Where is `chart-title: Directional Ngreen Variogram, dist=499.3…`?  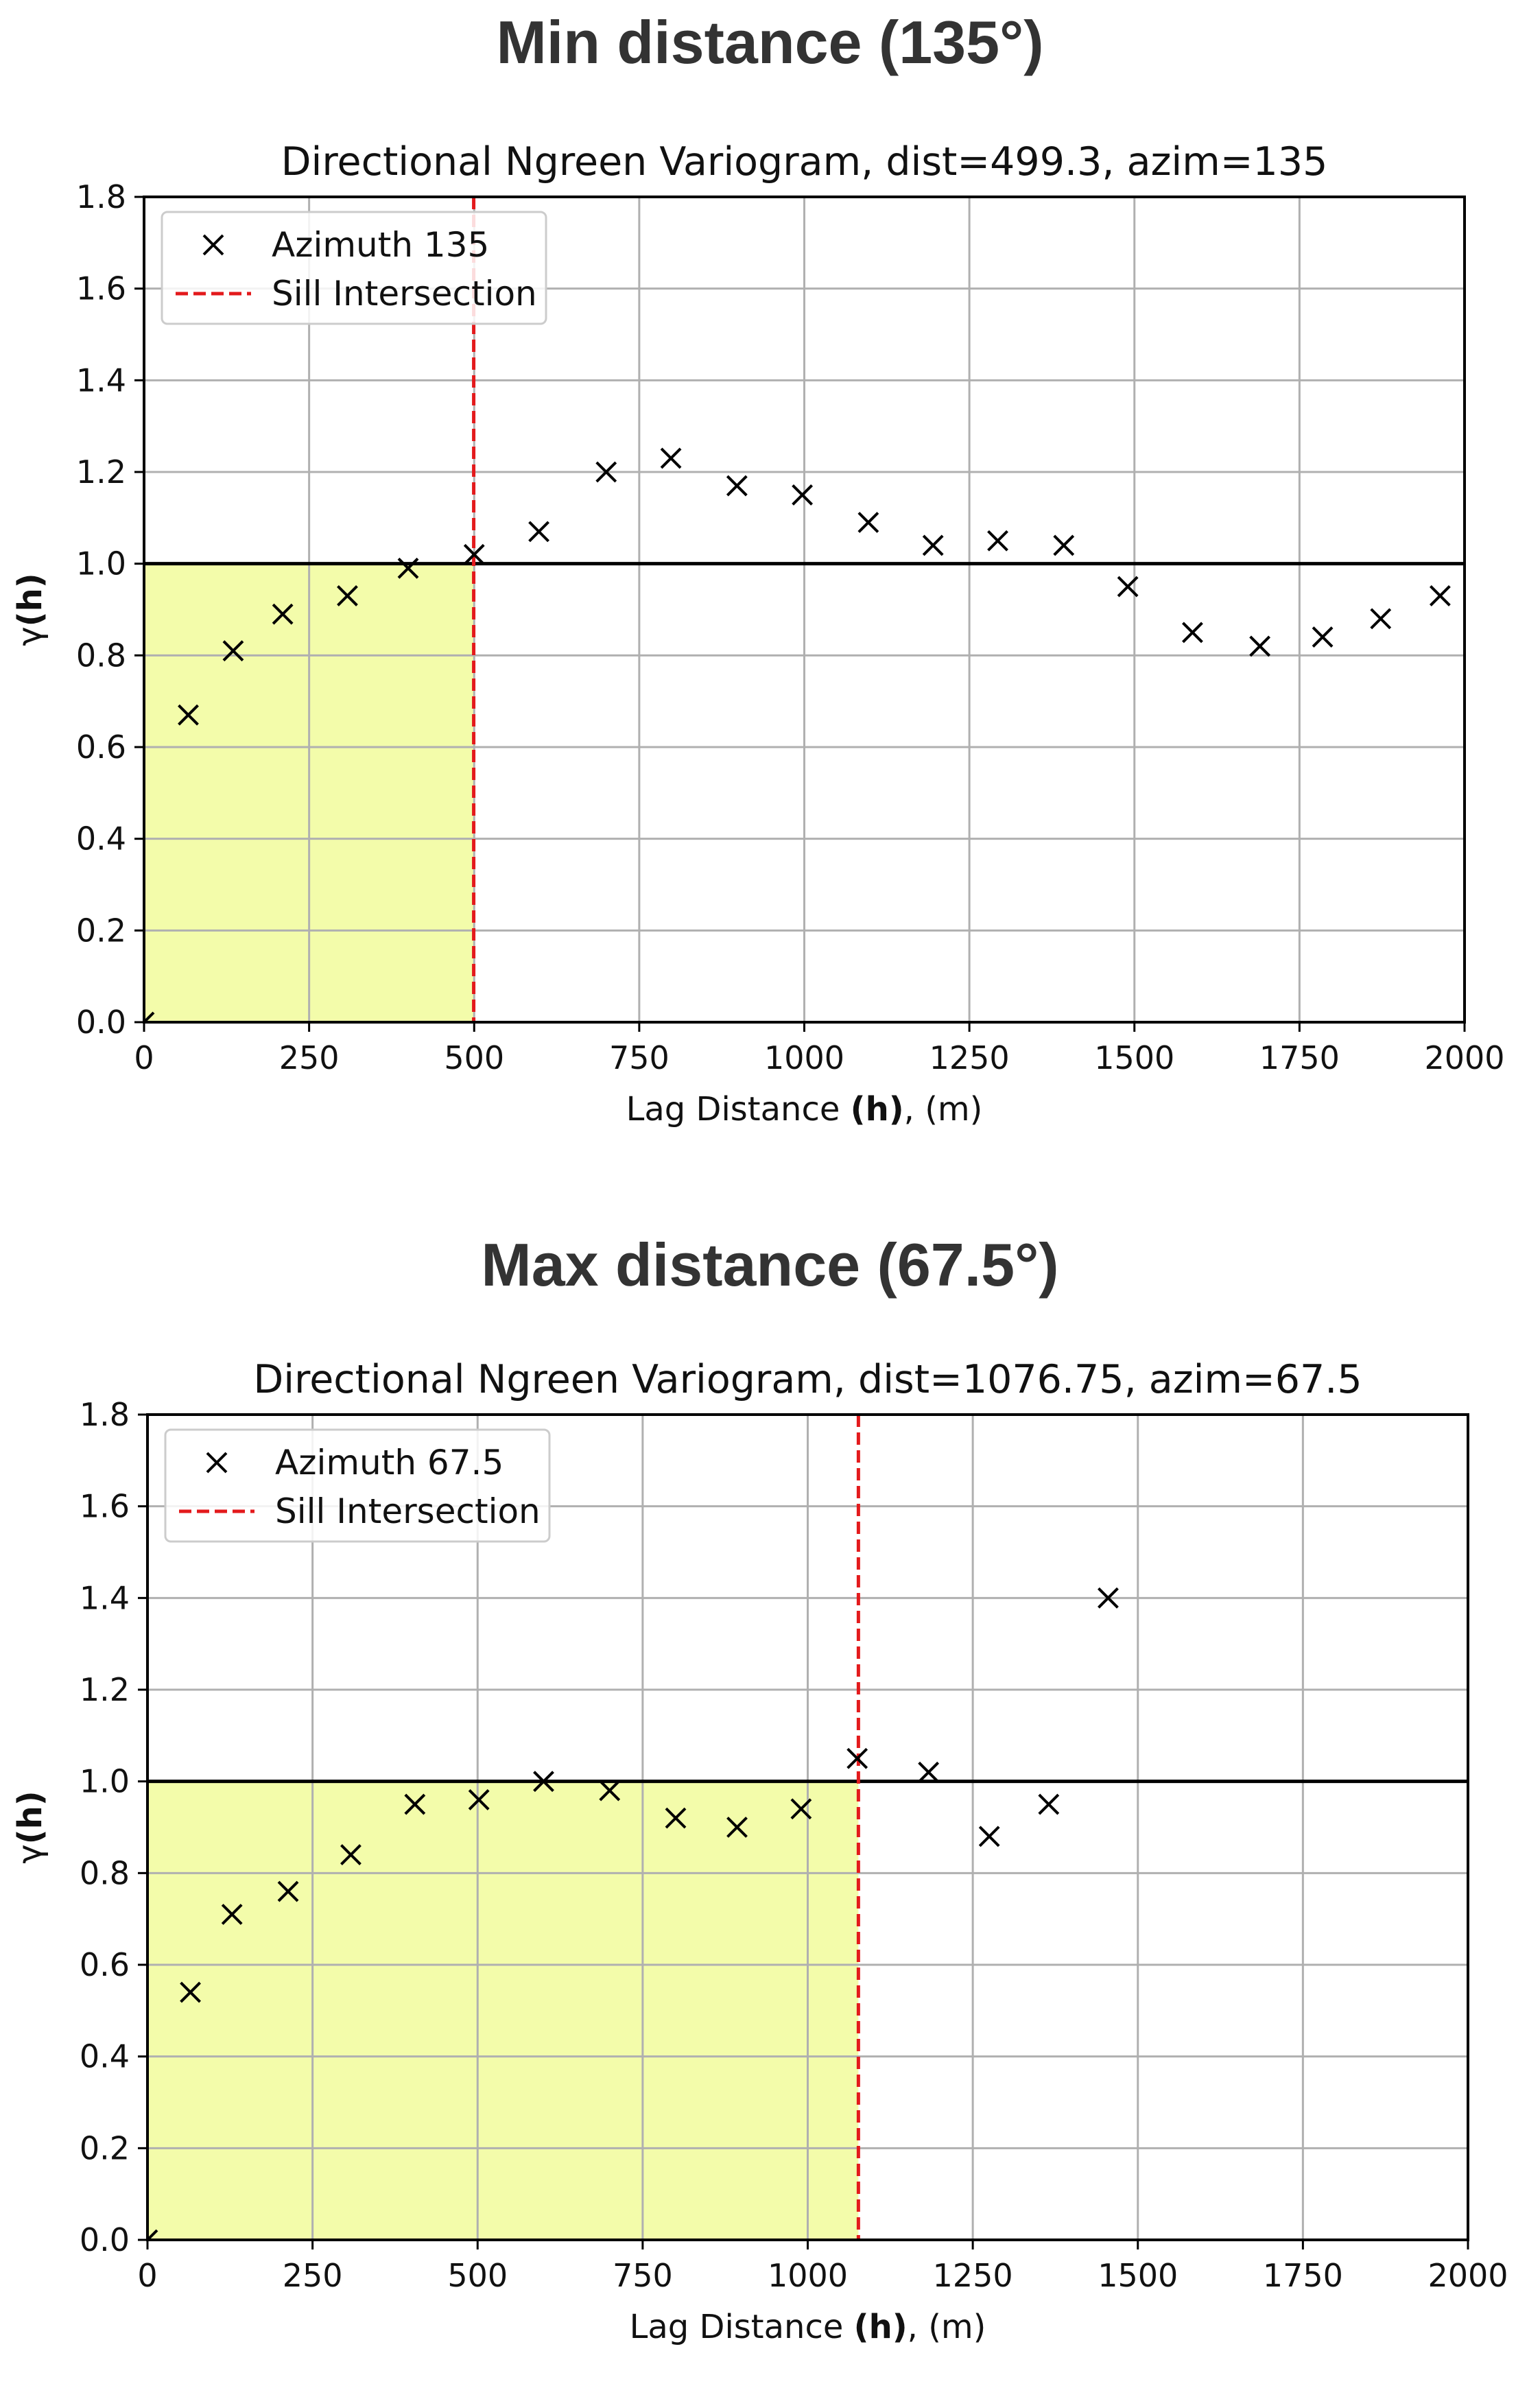 chart-title: Directional Ngreen Variogram, dist=499.3… is located at coordinates (805, 162).